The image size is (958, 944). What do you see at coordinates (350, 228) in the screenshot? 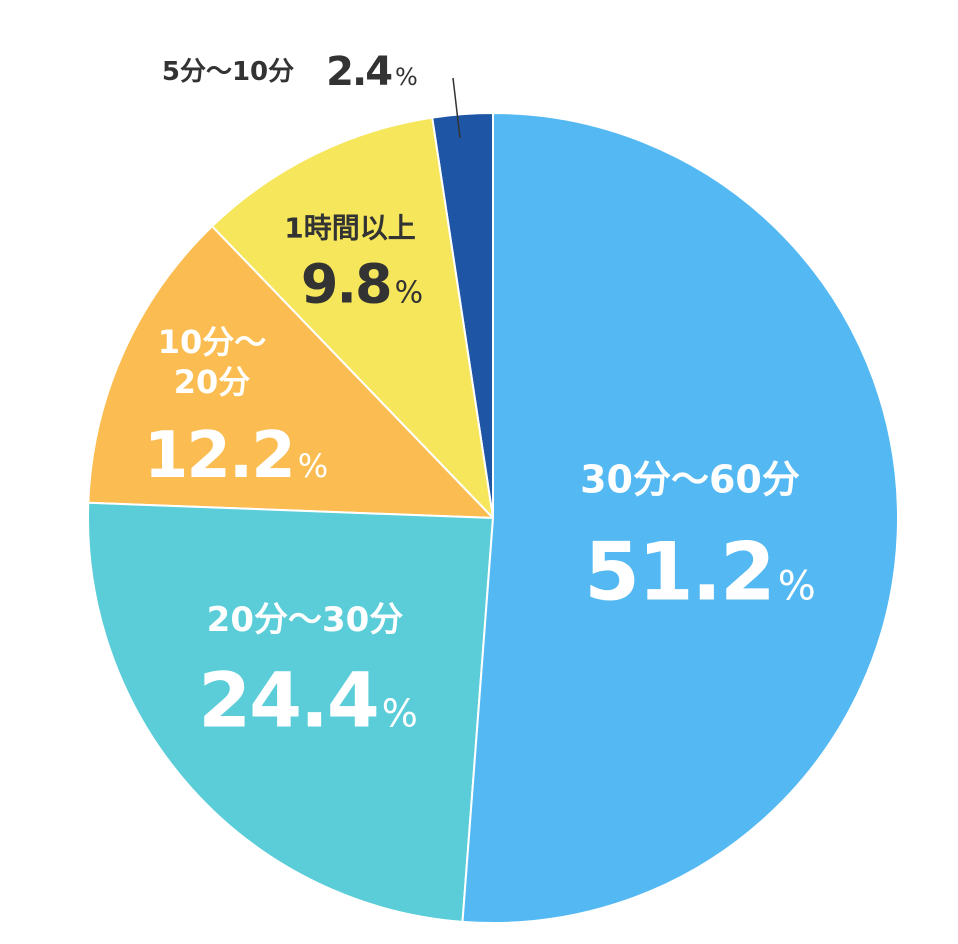
I see `slice-label: 1時間以上` at bounding box center [350, 228].